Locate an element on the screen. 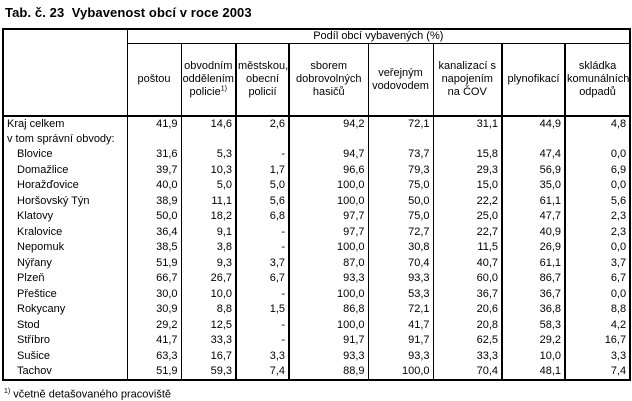 This screenshot has width=632, height=401. col-header-policie: obvodním oddělením policie1) is located at coordinates (209, 80).